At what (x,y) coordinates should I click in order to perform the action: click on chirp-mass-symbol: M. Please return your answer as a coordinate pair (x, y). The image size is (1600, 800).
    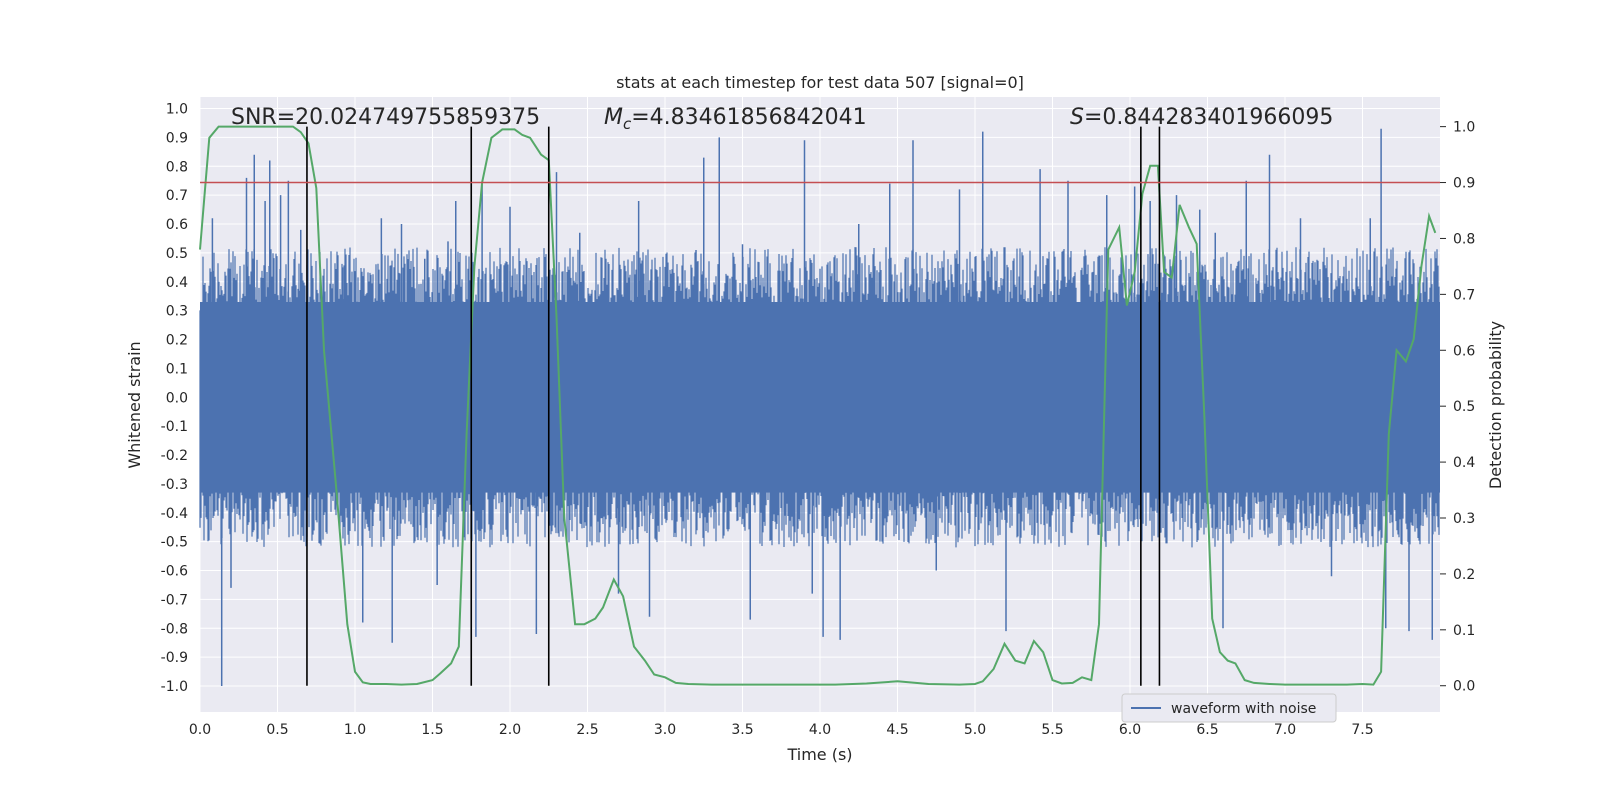
    Looking at the image, I should click on (613, 117).